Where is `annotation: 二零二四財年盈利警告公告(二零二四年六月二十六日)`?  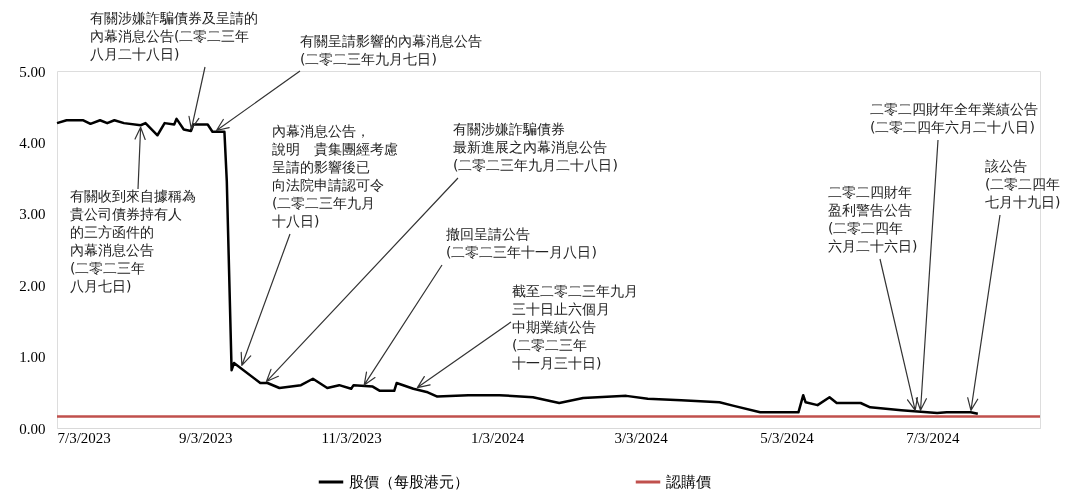
annotation: 二零二四財年盈利警告公告(二零二四年六月二十六日) is located at coordinates (873, 219).